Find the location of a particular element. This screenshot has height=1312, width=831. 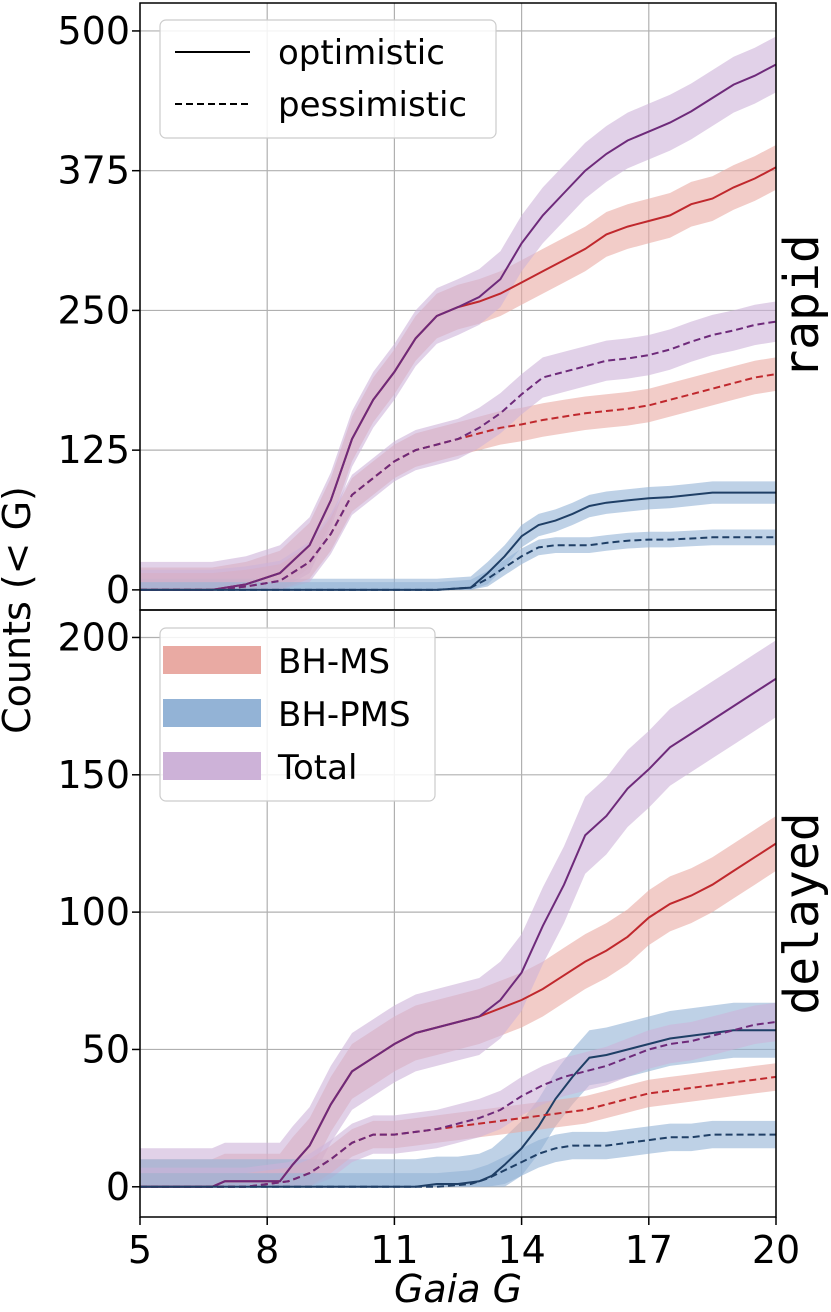

band-bh-ms-pessimistic is located at coordinates (458, 473).